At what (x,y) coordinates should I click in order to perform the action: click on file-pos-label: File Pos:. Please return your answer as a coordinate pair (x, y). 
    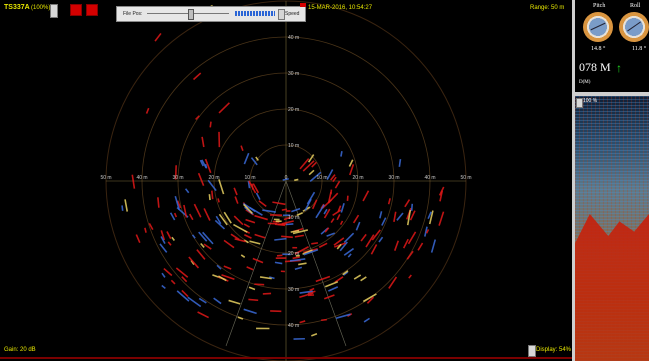
    Looking at the image, I should click on (133, 14).